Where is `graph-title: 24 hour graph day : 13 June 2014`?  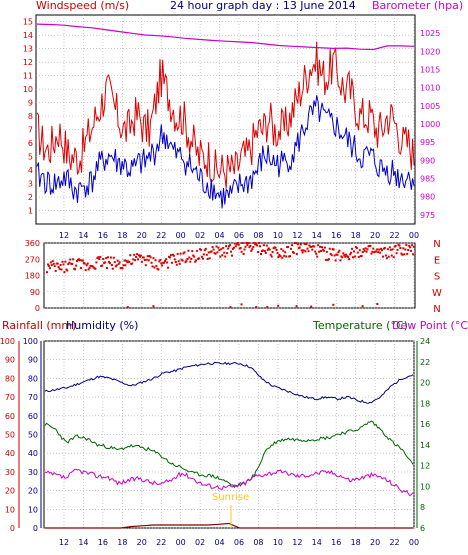 graph-title: 24 hour graph day : 13 June 2014 is located at coordinates (263, 6).